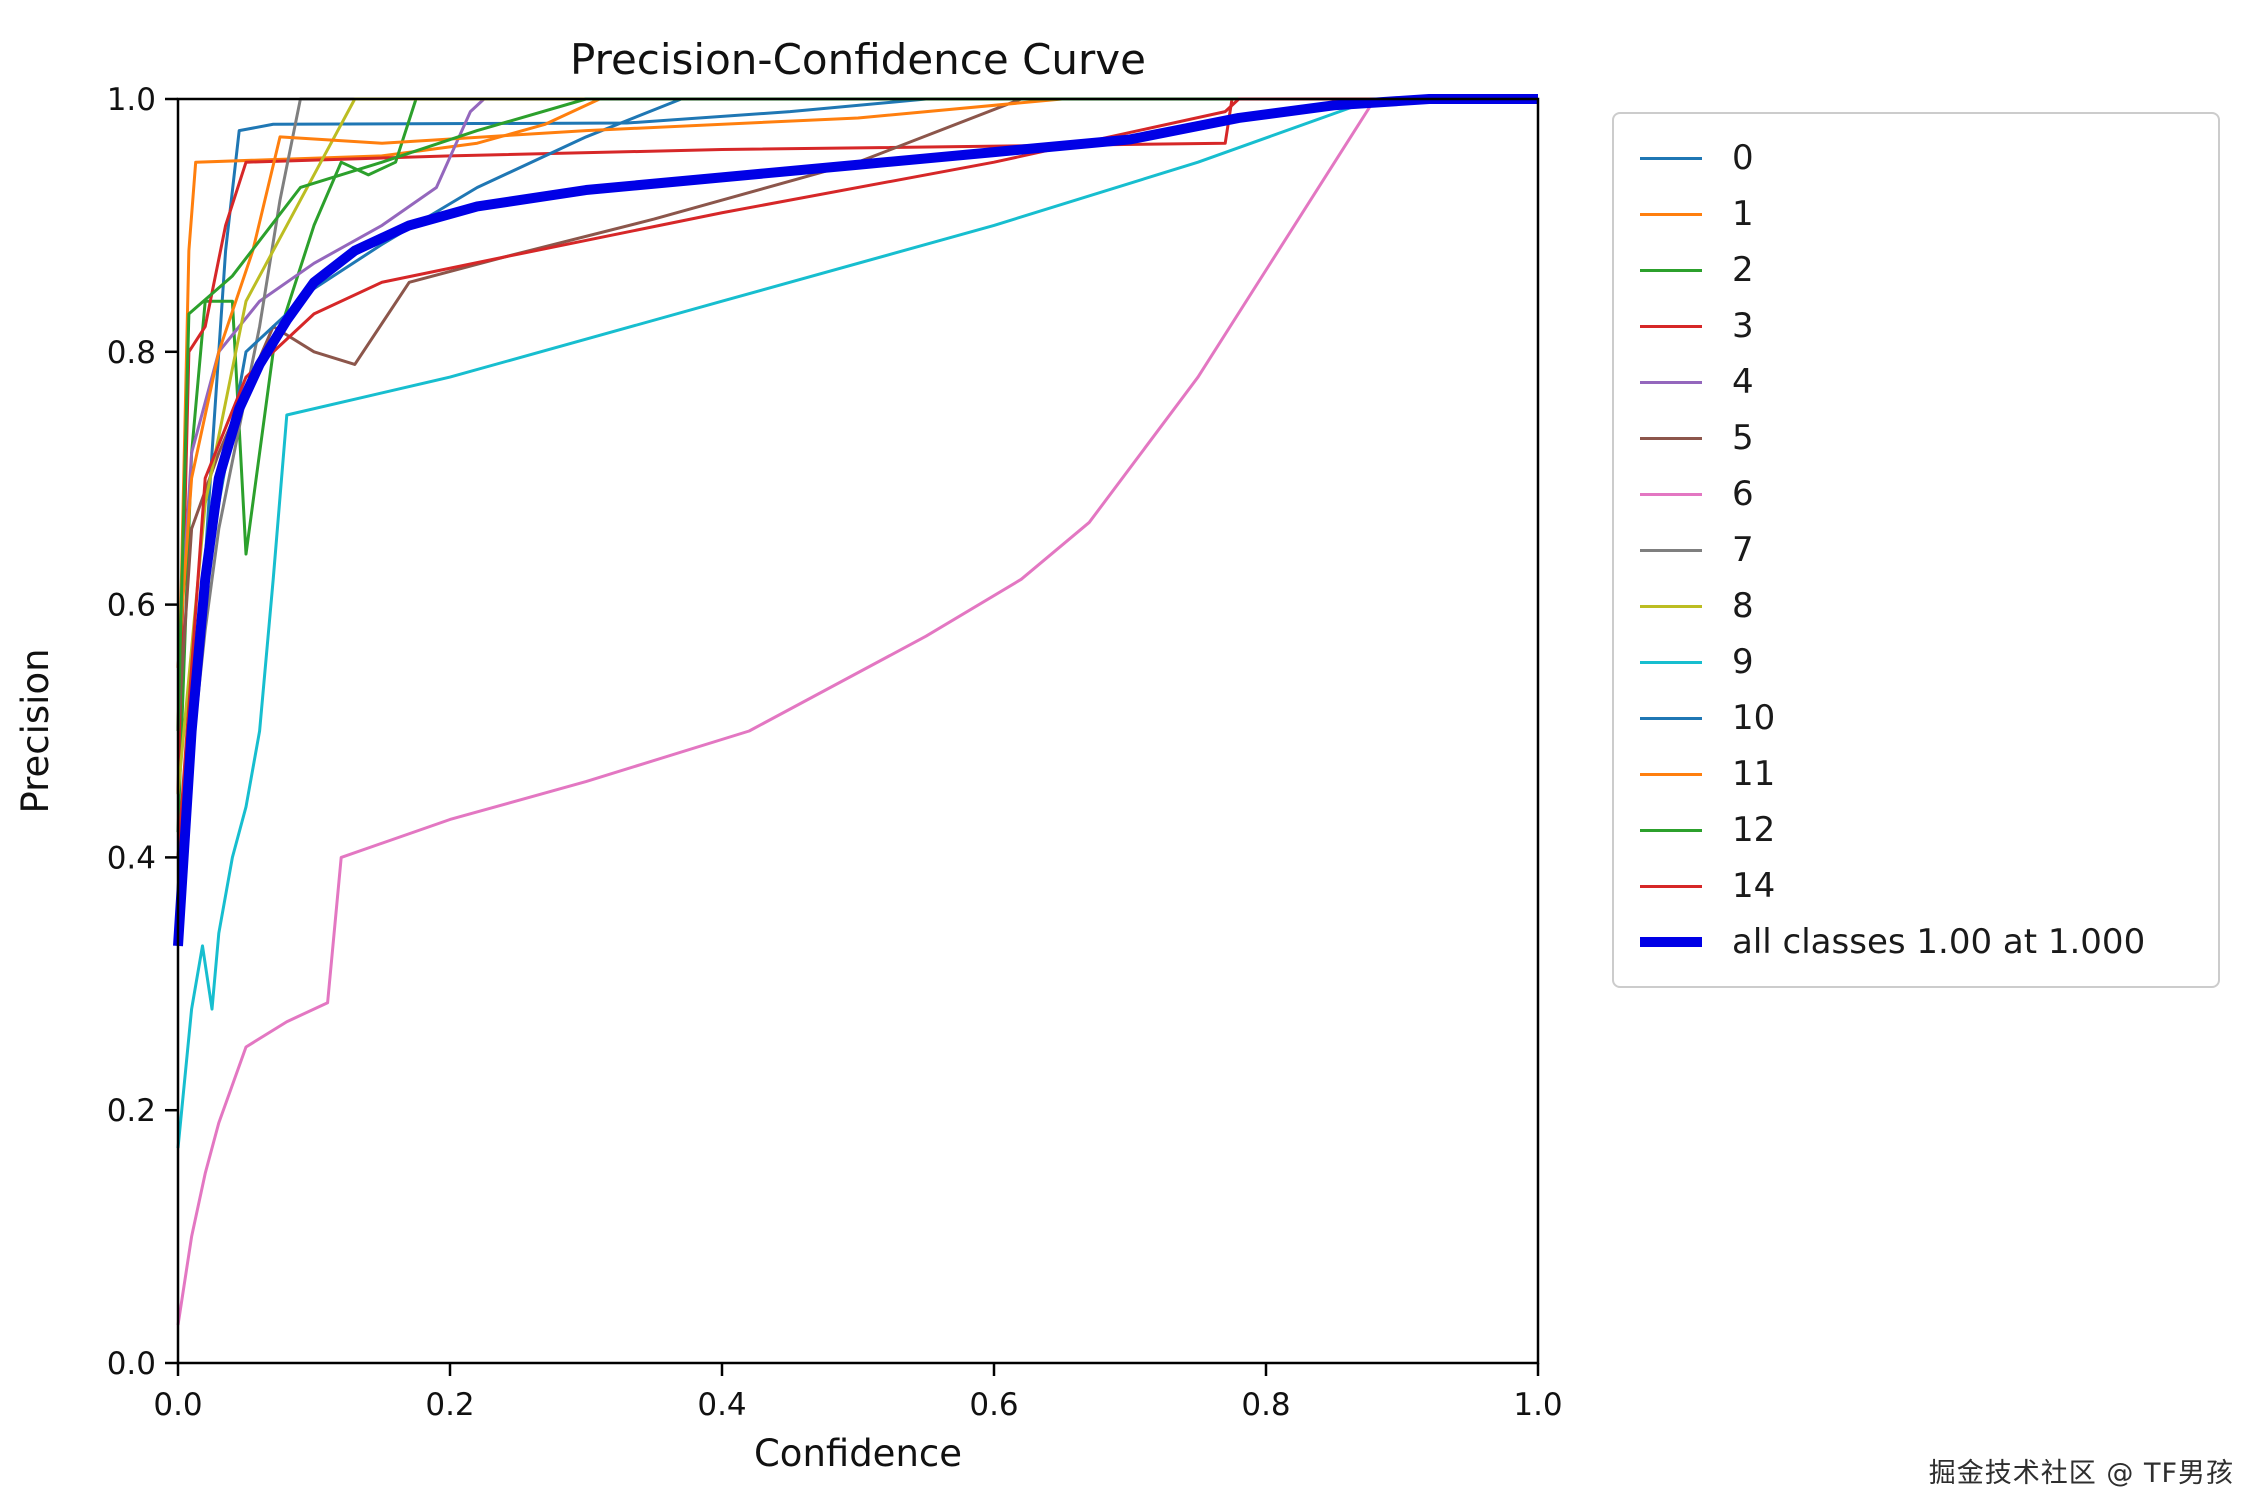  Describe the element at coordinates (1916, 494) in the screenshot. I see `legend-item: 6` at that location.